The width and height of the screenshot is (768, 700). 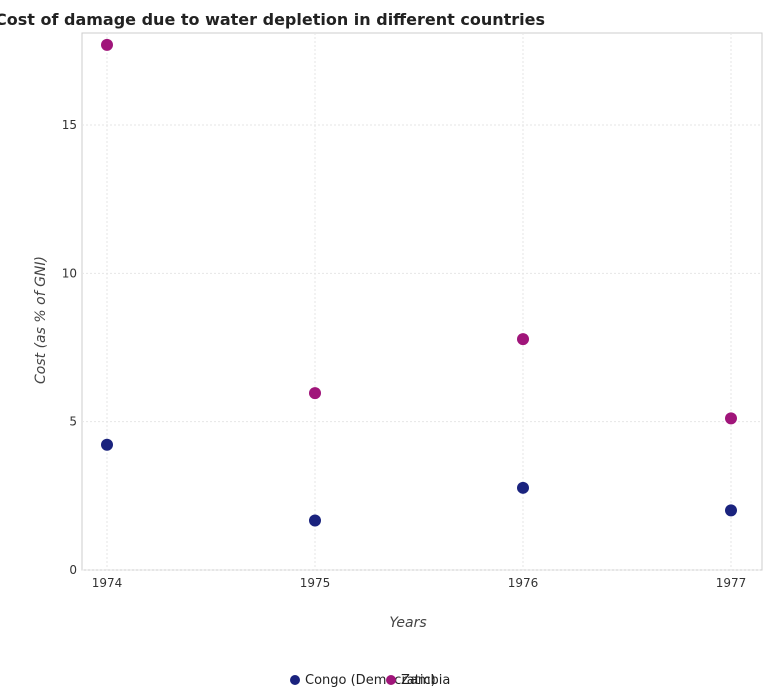 What do you see at coordinates (419, 583) in the screenshot?
I see `x-axis-ticks: 1974 1975 1976 1977` at bounding box center [419, 583].